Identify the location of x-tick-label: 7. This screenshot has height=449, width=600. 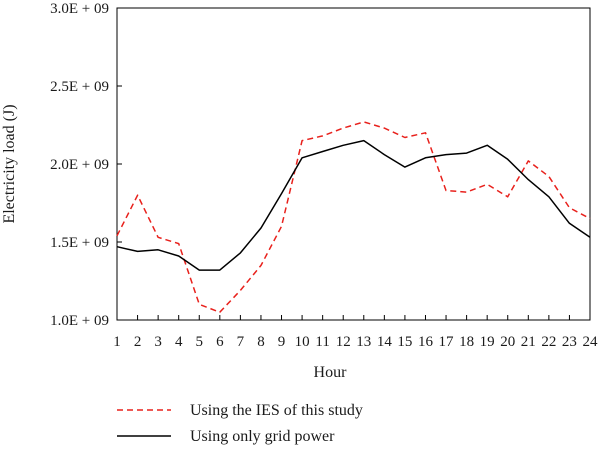
(241, 342).